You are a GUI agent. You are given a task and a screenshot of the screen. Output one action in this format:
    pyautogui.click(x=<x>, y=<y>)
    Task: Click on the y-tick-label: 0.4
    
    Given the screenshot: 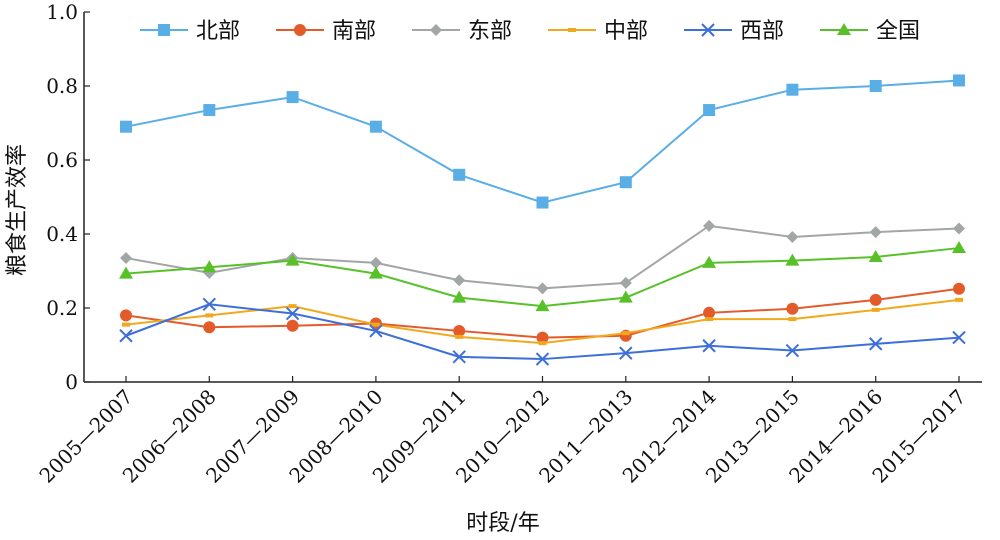 What is the action you would take?
    pyautogui.click(x=62, y=234)
    